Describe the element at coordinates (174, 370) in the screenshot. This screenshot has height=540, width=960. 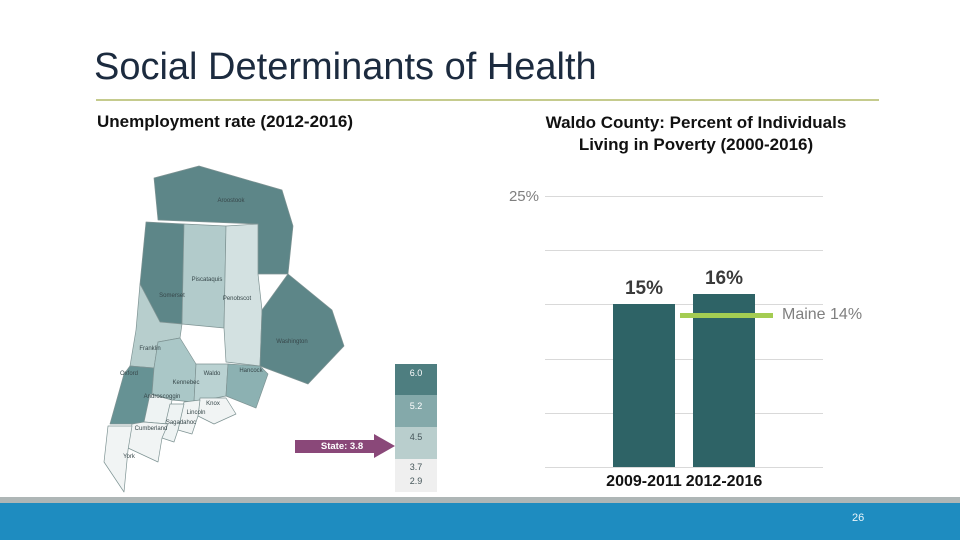
I see `county-shape-kennebec` at that location.